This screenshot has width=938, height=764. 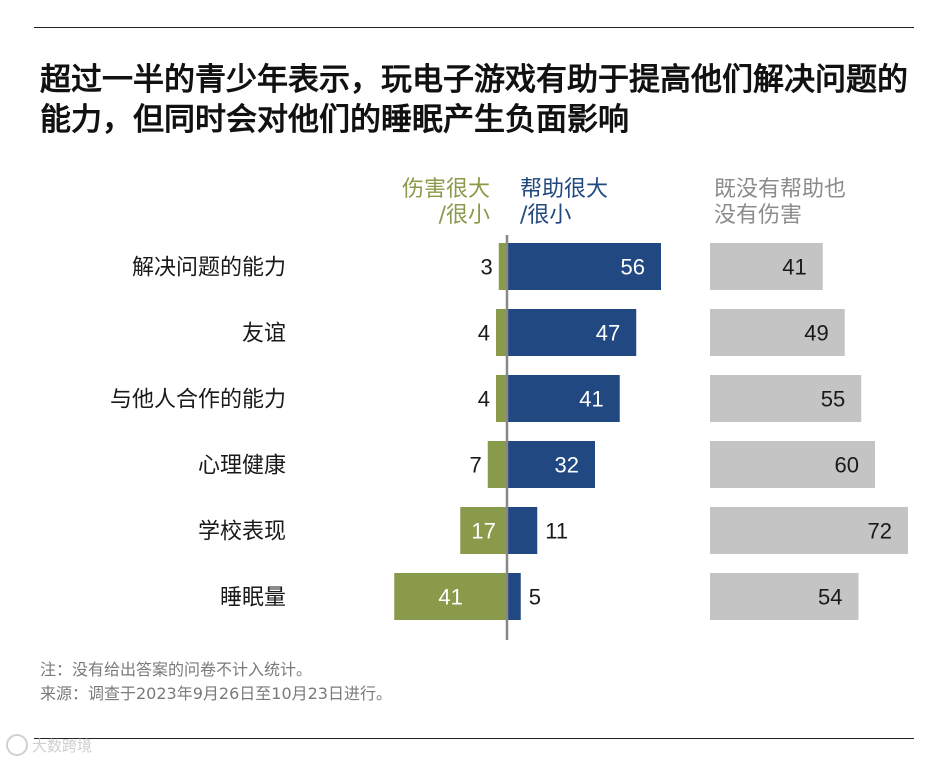 I want to click on chart-source: 来源：调查于2023年9月26日至10月23日进行。, so click(x=216, y=693).